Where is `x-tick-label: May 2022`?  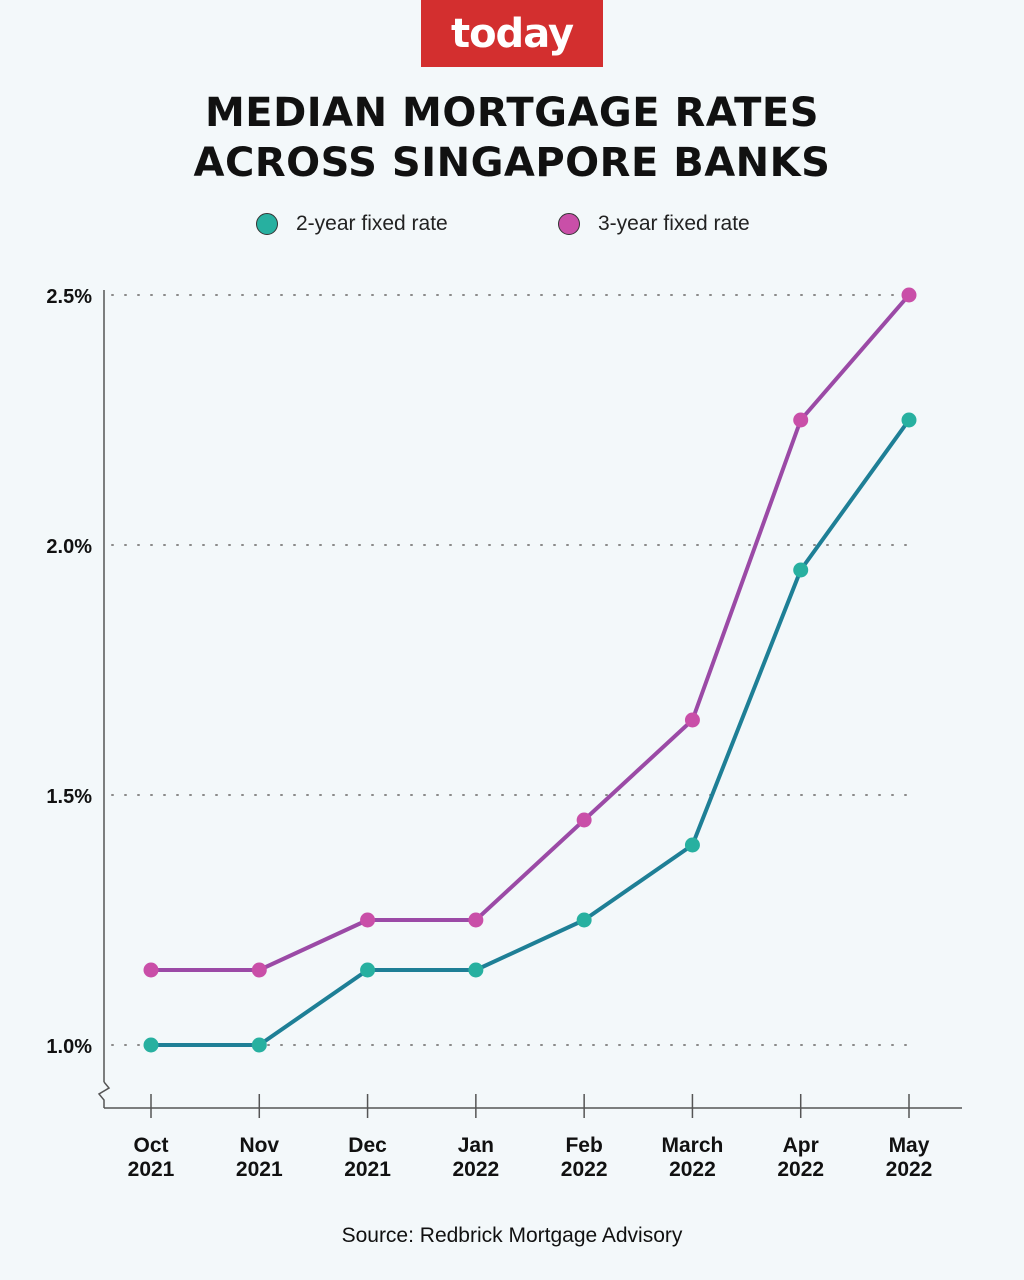 x-tick-label: May 2022 is located at coordinates (909, 1157).